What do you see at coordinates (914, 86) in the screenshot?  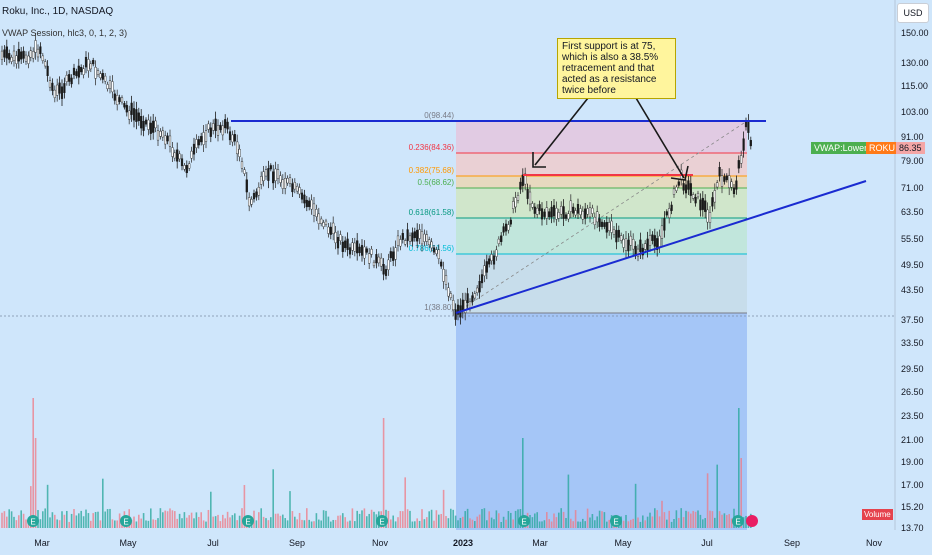 I see `price-tick-label: 115.00` at bounding box center [914, 86].